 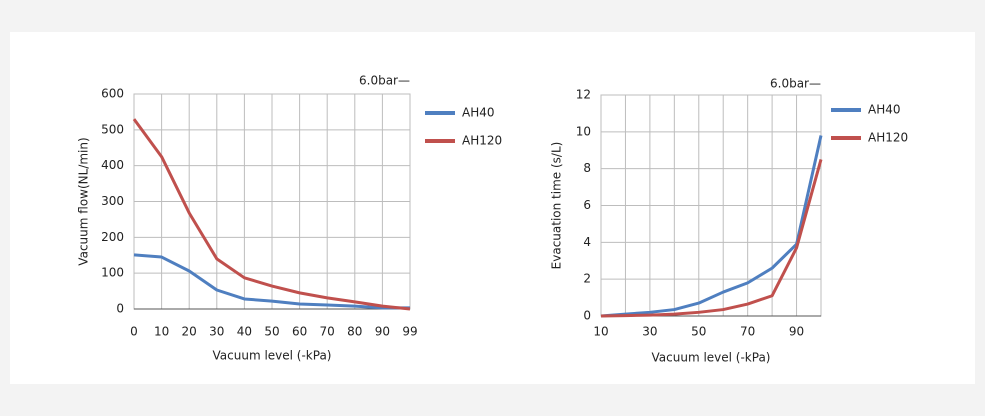 I want to click on y-tick-label: 2, so click(x=587, y=279).